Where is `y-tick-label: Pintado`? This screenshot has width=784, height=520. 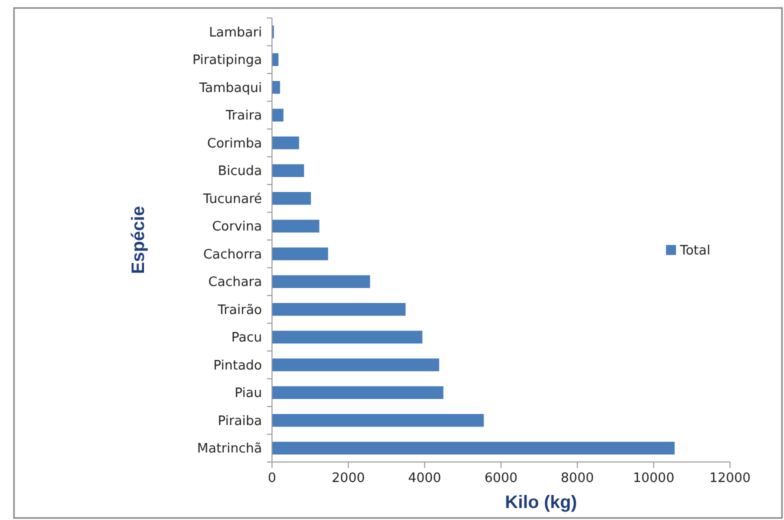 y-tick-label: Pintado is located at coordinates (237, 366).